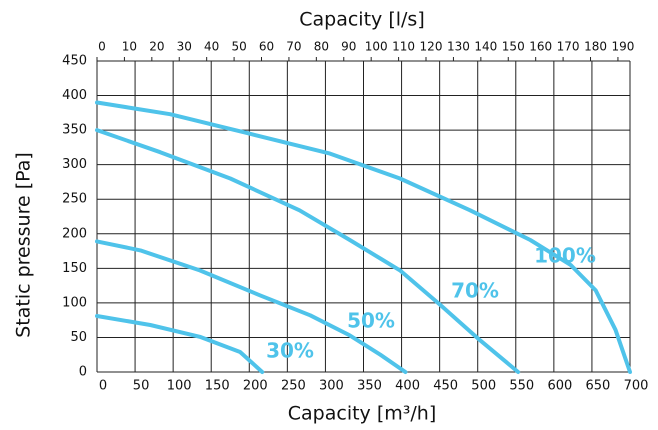 This screenshot has height=430, width=658. I want to click on y-tick-label: 50, so click(78, 337).